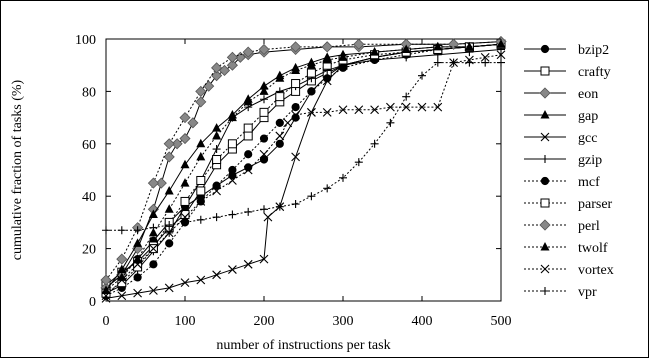  What do you see at coordinates (89, 145) in the screenshot?
I see `y-tick-label: 60` at bounding box center [89, 145].